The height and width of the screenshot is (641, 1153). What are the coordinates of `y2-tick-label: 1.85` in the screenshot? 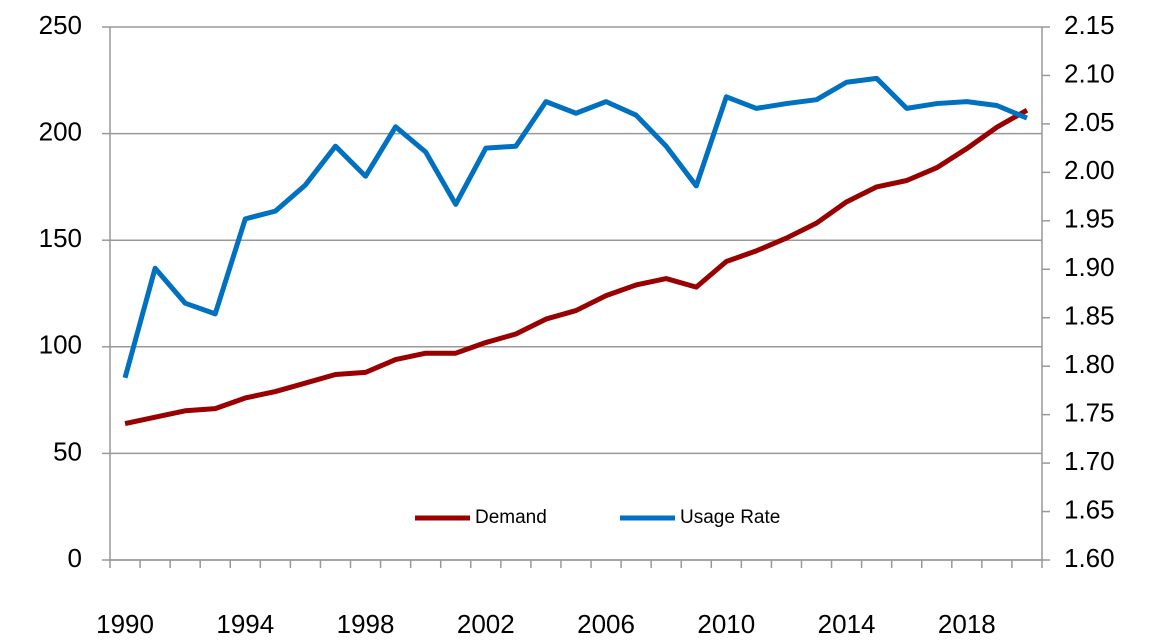 It's located at (1089, 316).